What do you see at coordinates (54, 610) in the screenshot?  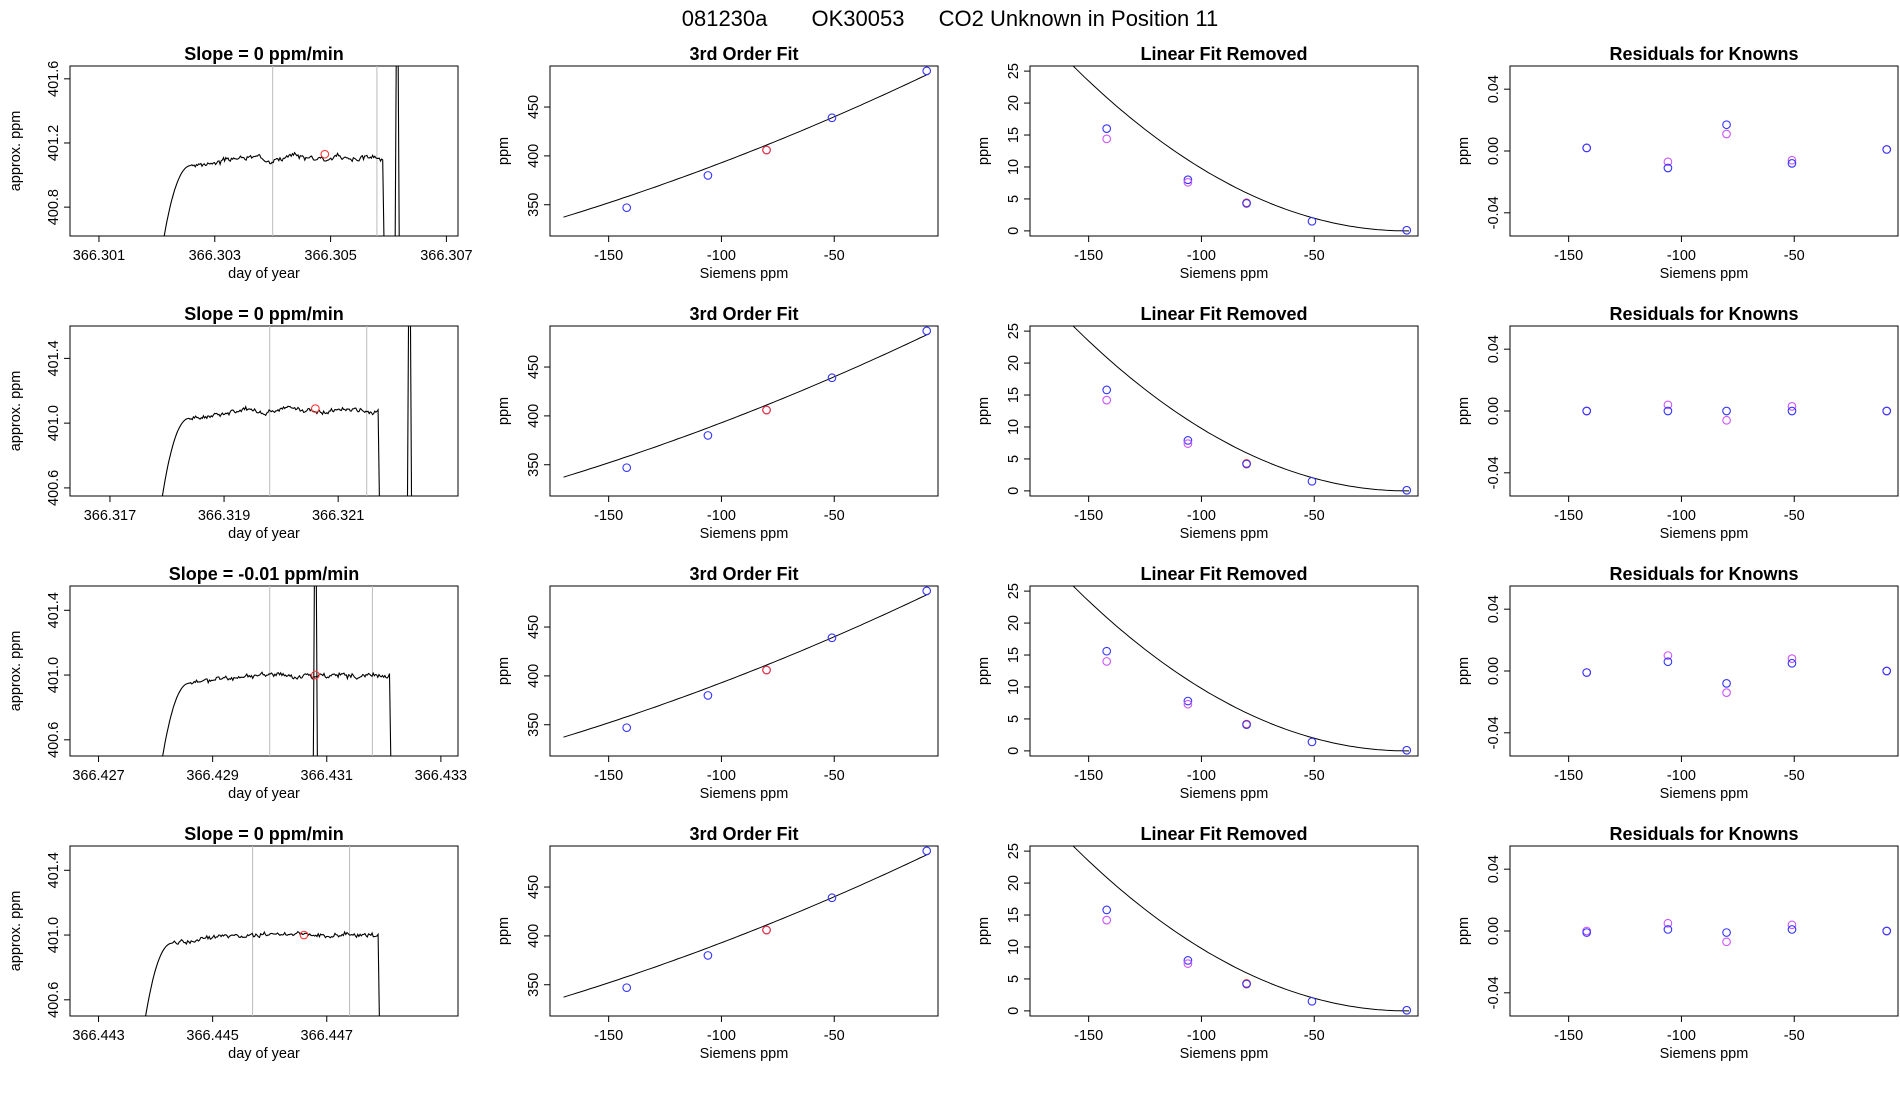 I see `y-tick-label: 401.4` at bounding box center [54, 610].